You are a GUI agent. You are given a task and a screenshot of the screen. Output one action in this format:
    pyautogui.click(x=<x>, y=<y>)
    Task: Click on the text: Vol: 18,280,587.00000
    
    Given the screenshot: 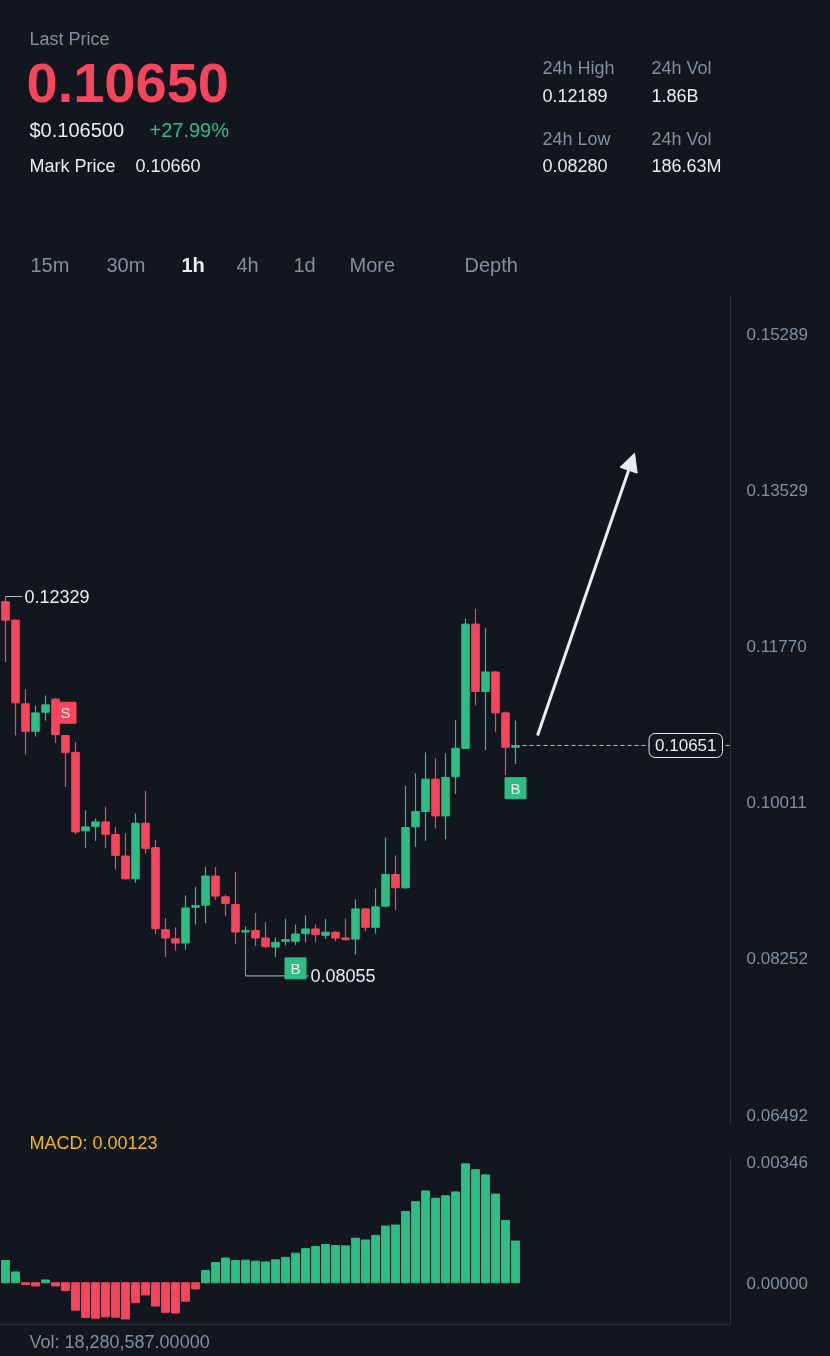 What is the action you would take?
    pyautogui.click(x=119, y=1341)
    